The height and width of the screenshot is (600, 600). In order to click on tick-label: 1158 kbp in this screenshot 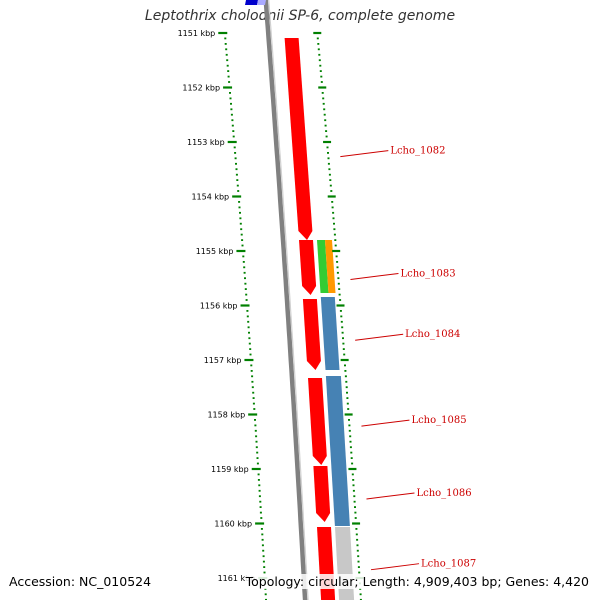, I will do `click(226, 415)`.